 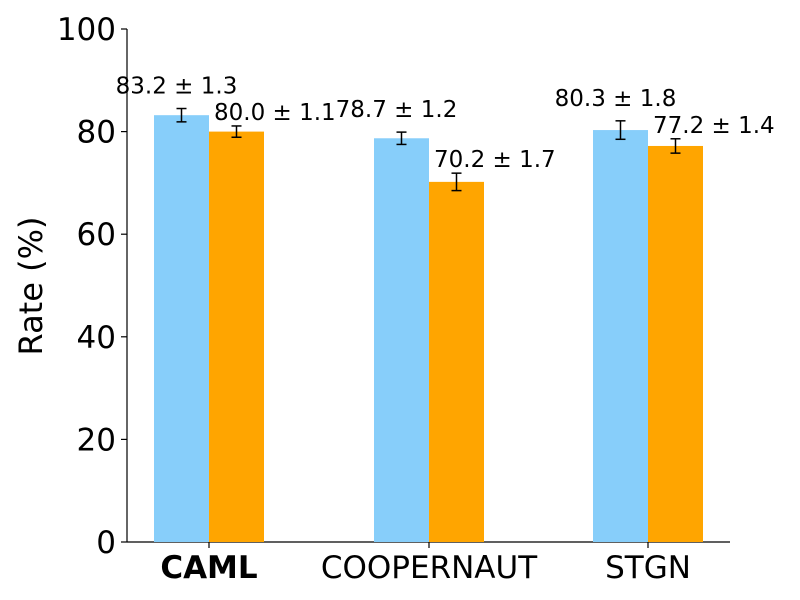 I want to click on data-label: 70.2 ± 1.7, so click(x=495, y=160).